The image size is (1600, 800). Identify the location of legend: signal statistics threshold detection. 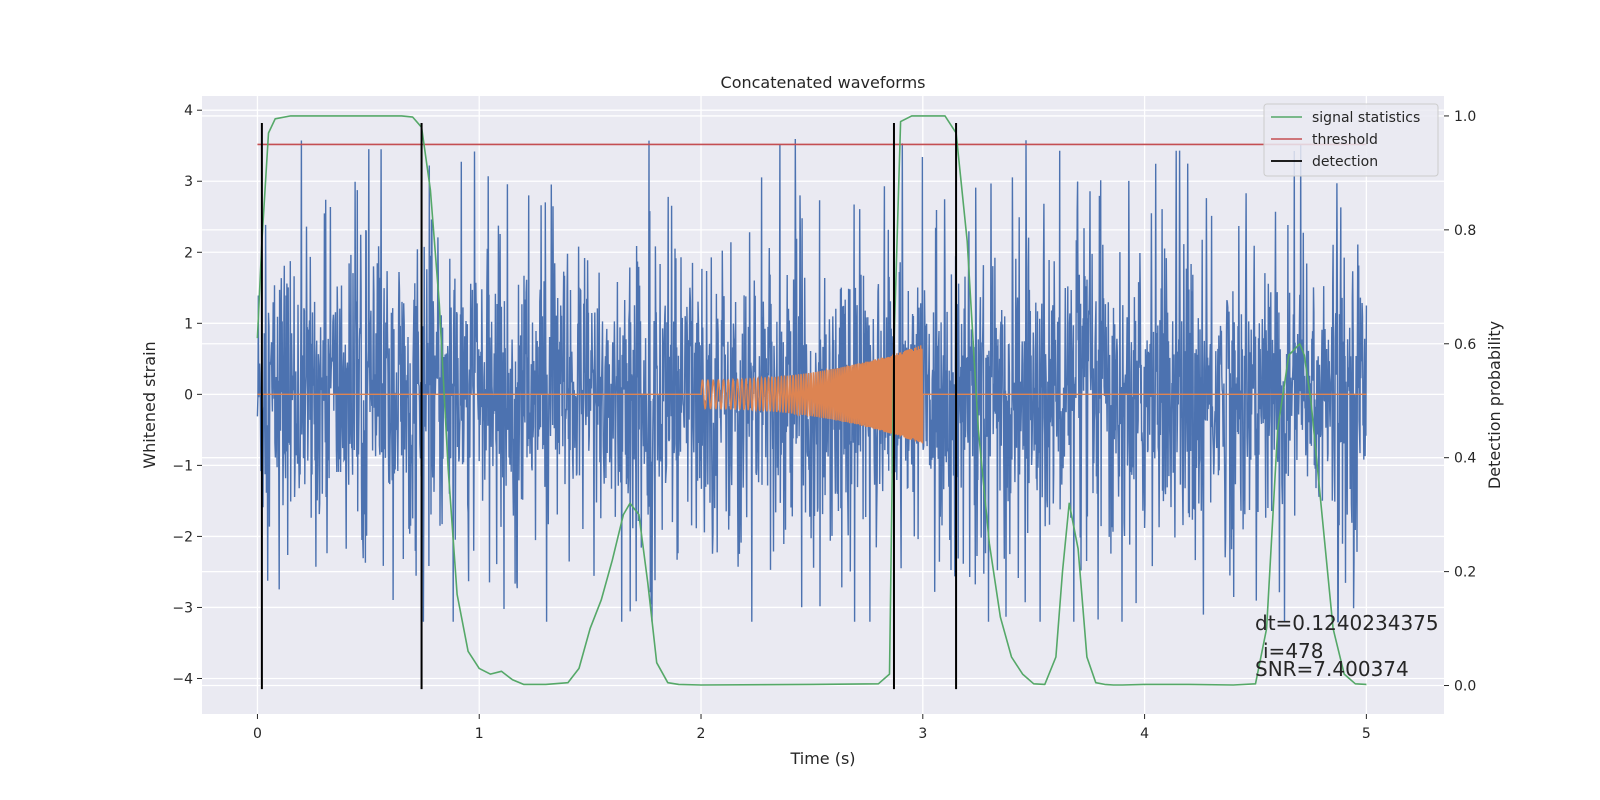
(1351, 140).